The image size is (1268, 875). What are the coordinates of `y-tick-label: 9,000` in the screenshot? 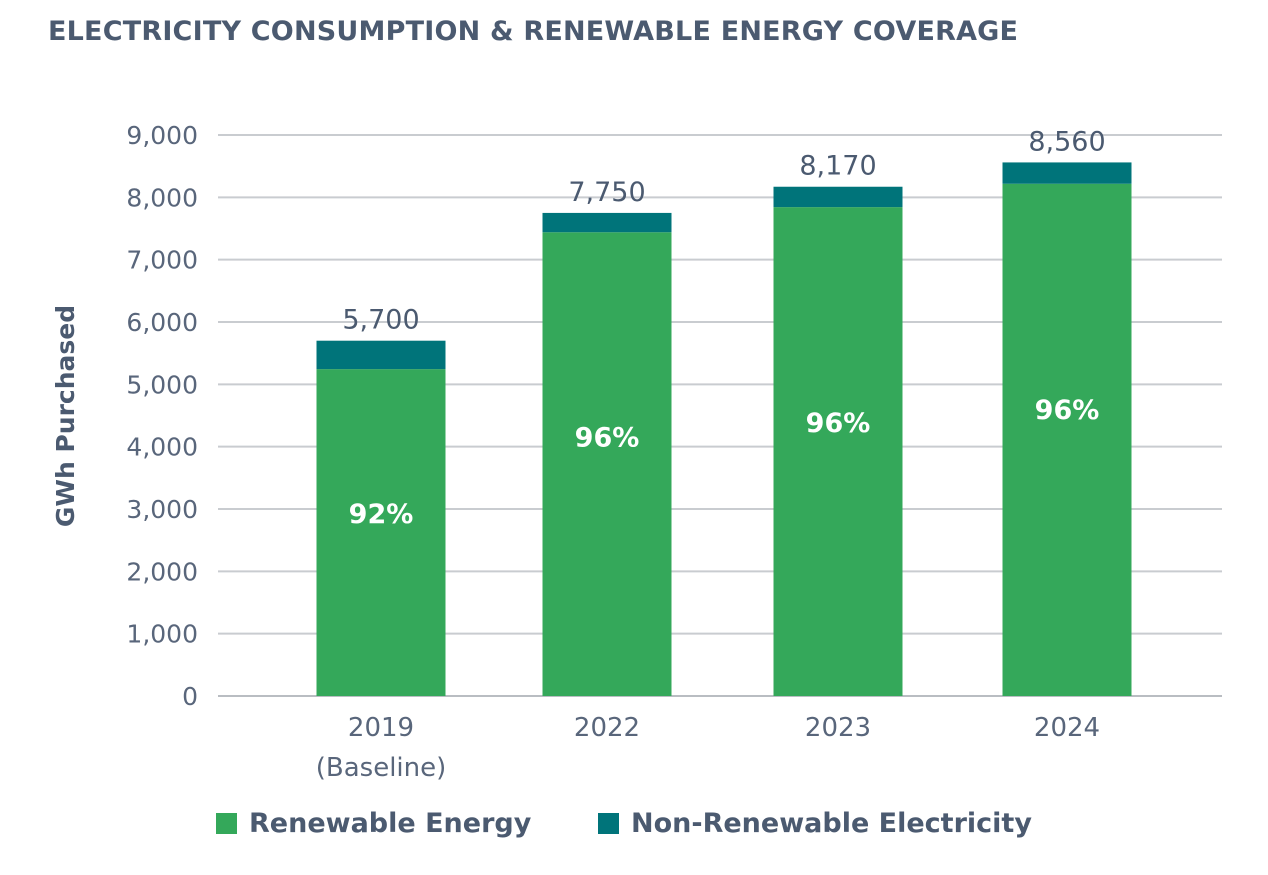 It's located at (162, 135).